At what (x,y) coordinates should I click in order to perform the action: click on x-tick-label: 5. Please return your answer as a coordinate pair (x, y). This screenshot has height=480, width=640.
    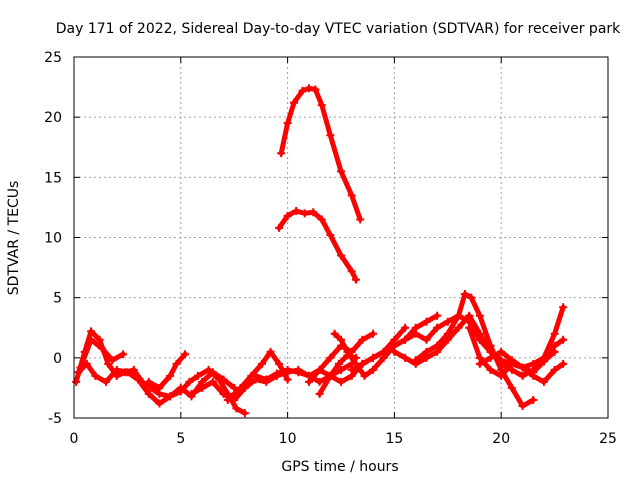
    Looking at the image, I should click on (180, 439).